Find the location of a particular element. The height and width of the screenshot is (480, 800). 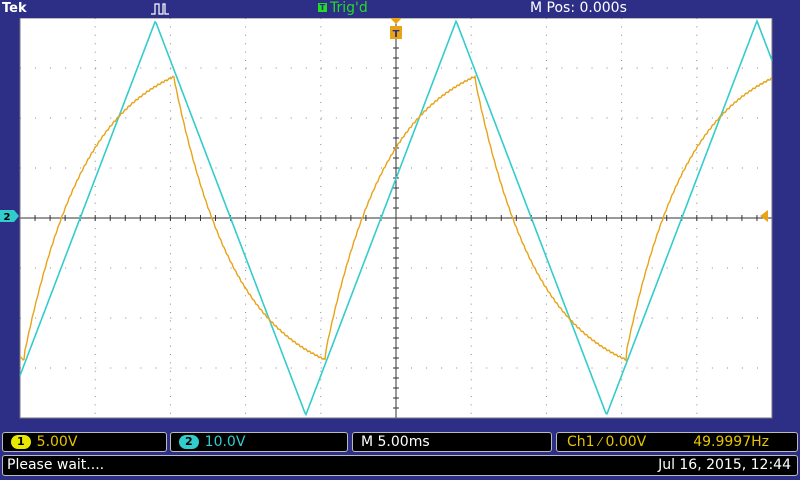

channel-2-badge: 2 is located at coordinates (189, 442).